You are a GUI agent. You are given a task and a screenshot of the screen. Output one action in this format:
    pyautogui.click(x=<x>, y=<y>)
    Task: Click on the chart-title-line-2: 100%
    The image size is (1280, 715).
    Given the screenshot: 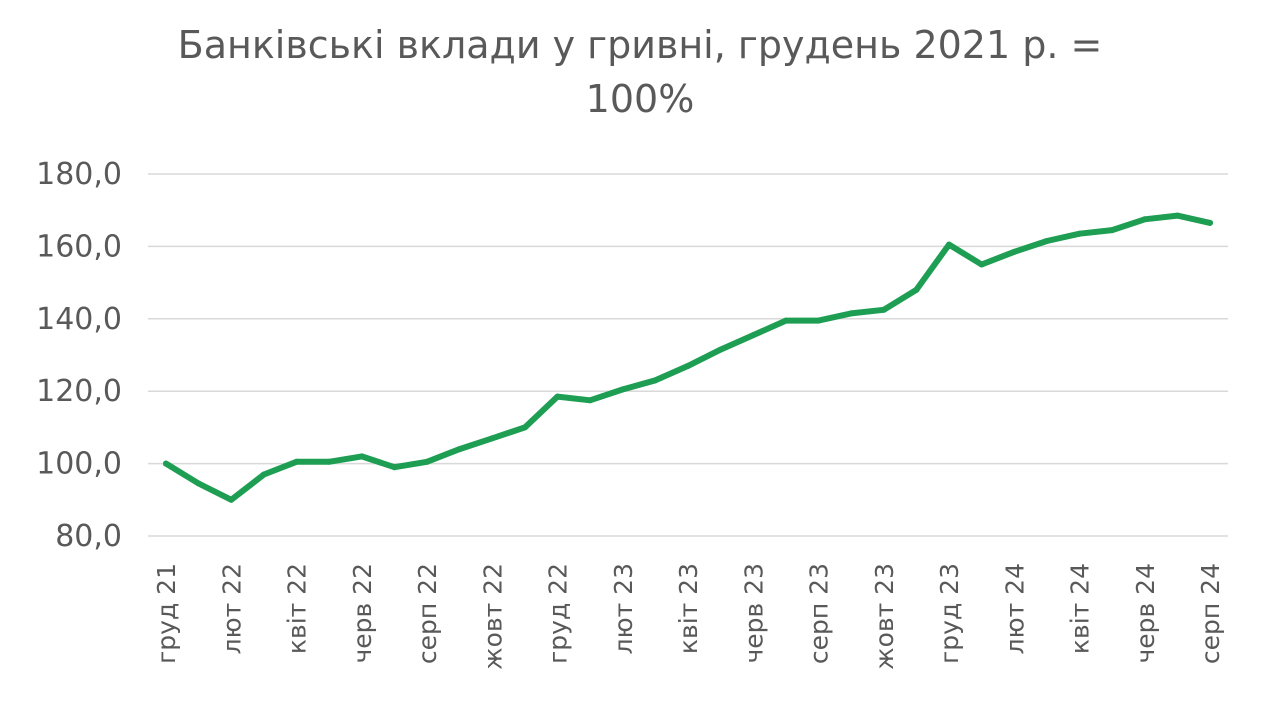 What is the action you would take?
    pyautogui.click(x=640, y=99)
    